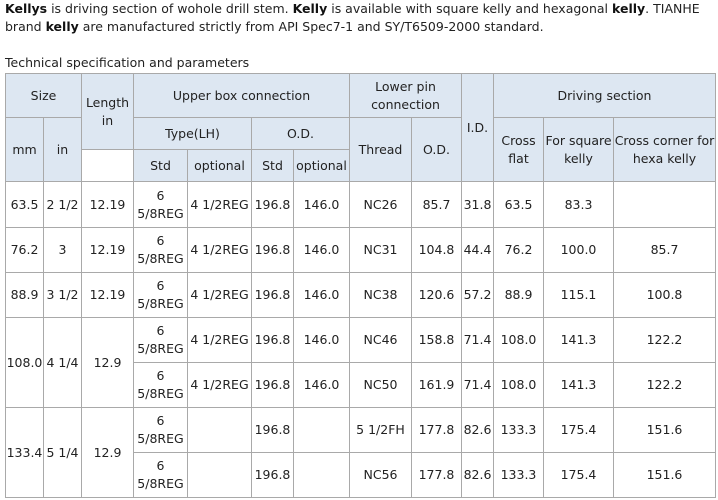 The height and width of the screenshot is (500, 718). Describe the element at coordinates (604, 95) in the screenshot. I see `header-driving-section: Driving section` at that location.